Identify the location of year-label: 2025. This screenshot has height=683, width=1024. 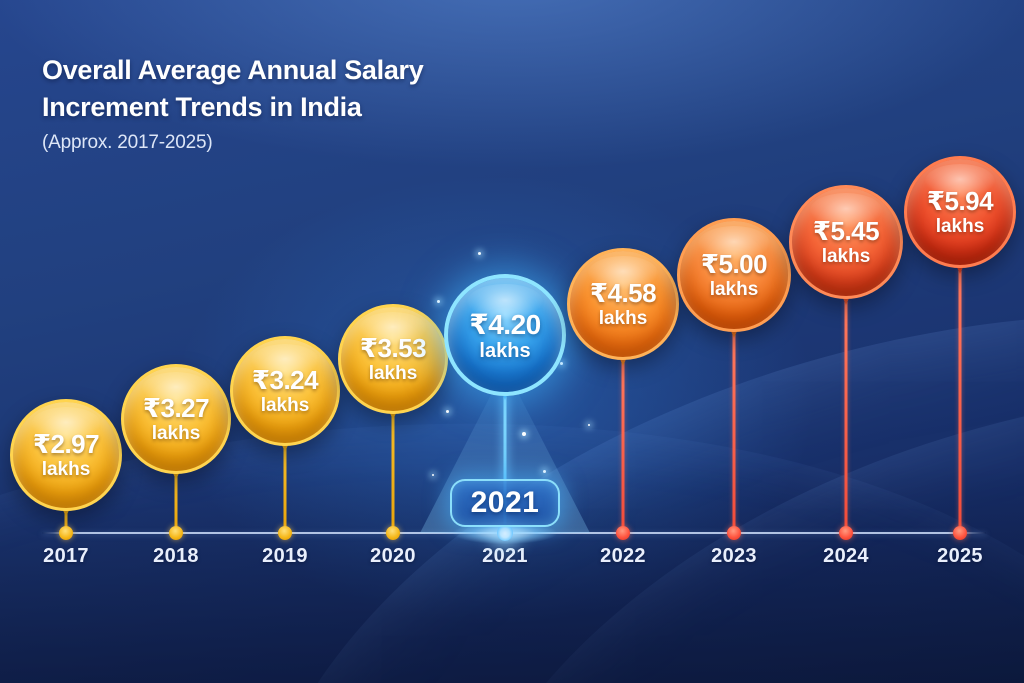
(960, 556).